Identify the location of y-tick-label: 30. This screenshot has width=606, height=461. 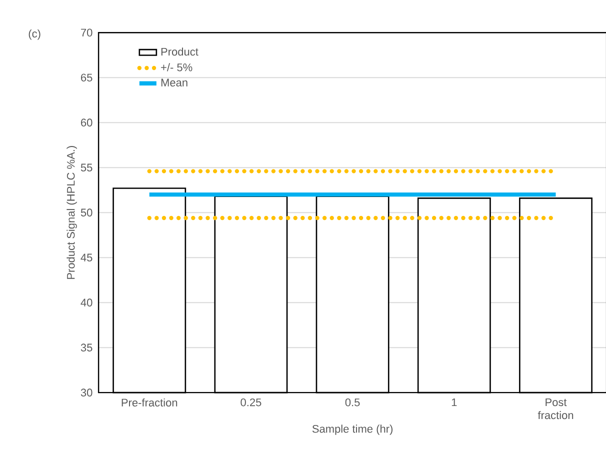
(86, 392).